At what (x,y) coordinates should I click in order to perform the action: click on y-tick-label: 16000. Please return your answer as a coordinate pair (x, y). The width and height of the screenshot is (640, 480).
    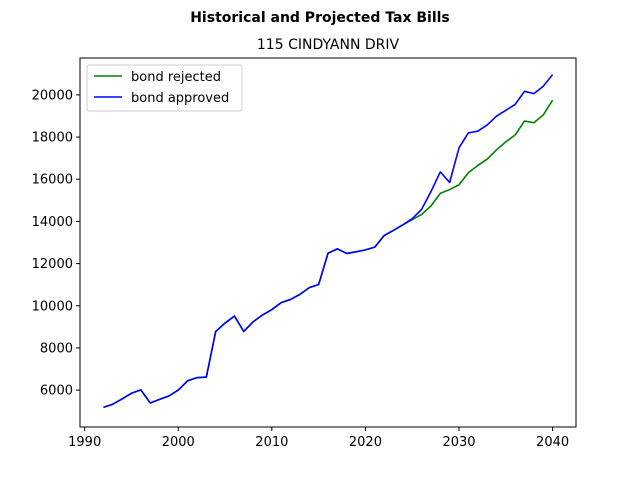
    Looking at the image, I should click on (52, 180).